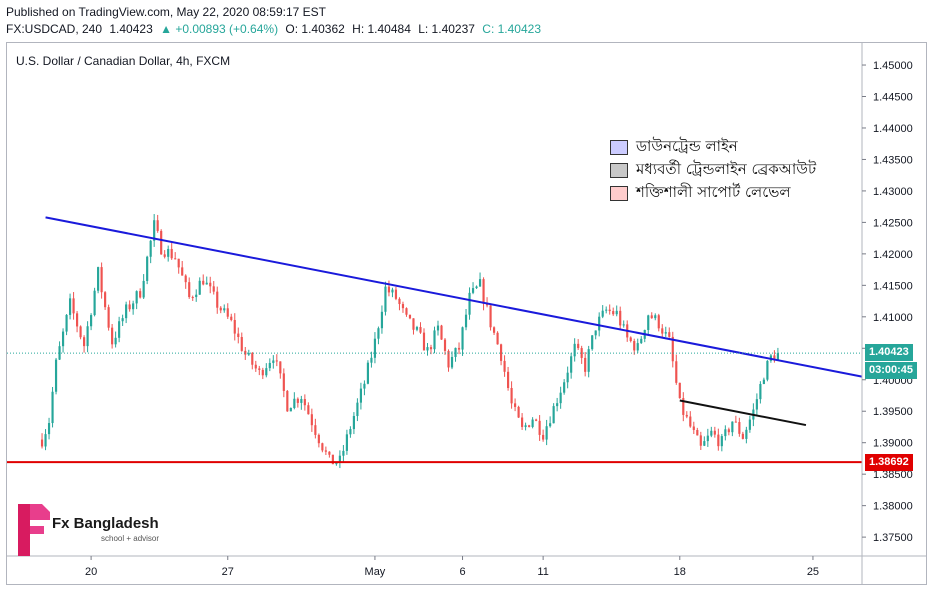 This screenshot has height=591, width=936. Describe the element at coordinates (123, 61) in the screenshot. I see `chart-title: U.S. Dollar / Canadian Dollar, 4h, FXCM` at that location.